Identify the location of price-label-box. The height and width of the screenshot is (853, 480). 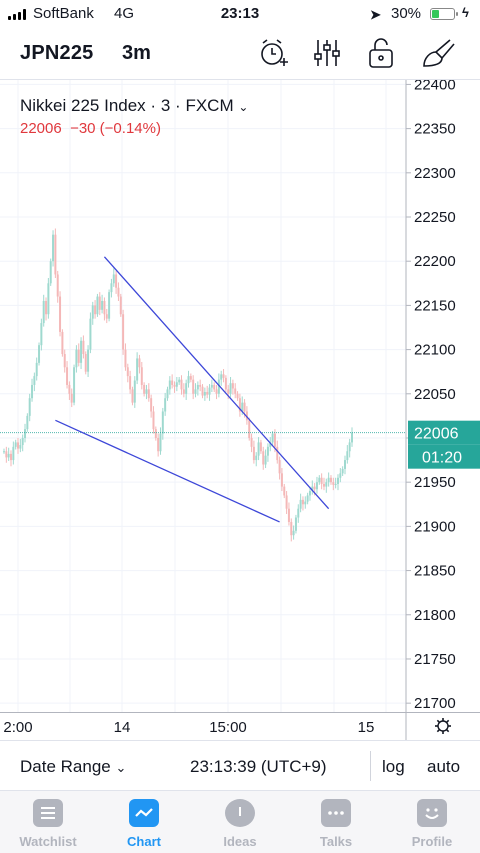
(444, 432).